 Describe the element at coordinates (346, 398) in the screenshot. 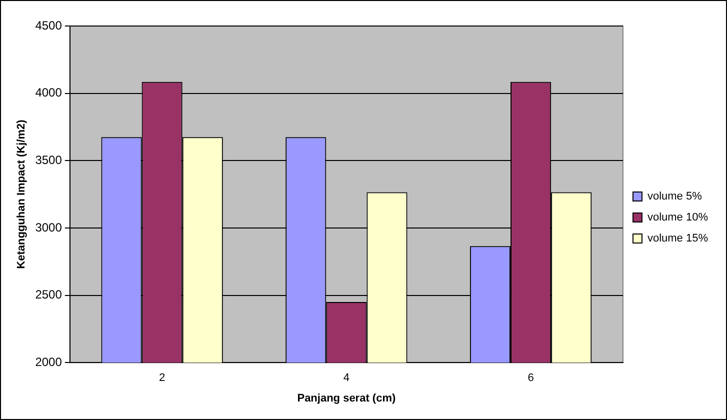

I see `x-axis-title: Panjang serat (cm)` at that location.